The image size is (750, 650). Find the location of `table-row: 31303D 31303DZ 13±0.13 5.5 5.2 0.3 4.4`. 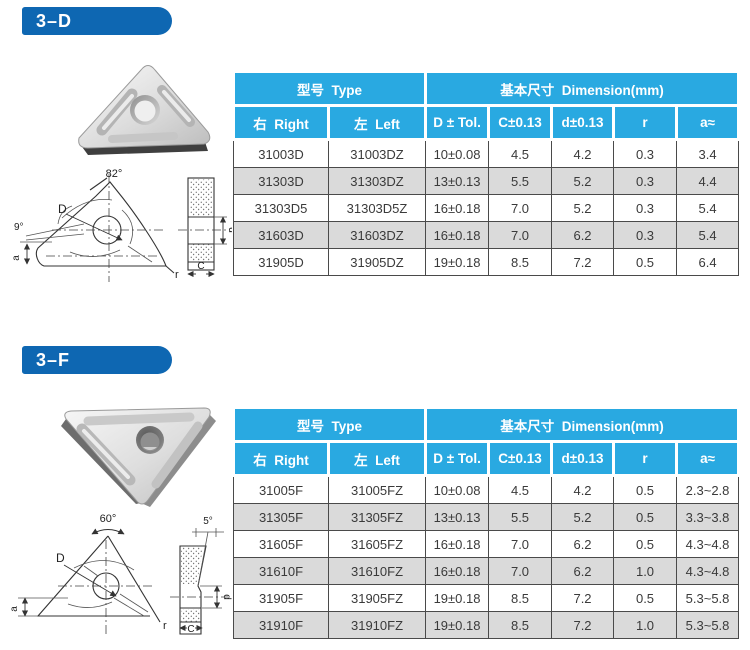

table-row: 31303D 31303DZ 13±0.13 5.5 5.2 0.3 4.4 is located at coordinates (486, 181).